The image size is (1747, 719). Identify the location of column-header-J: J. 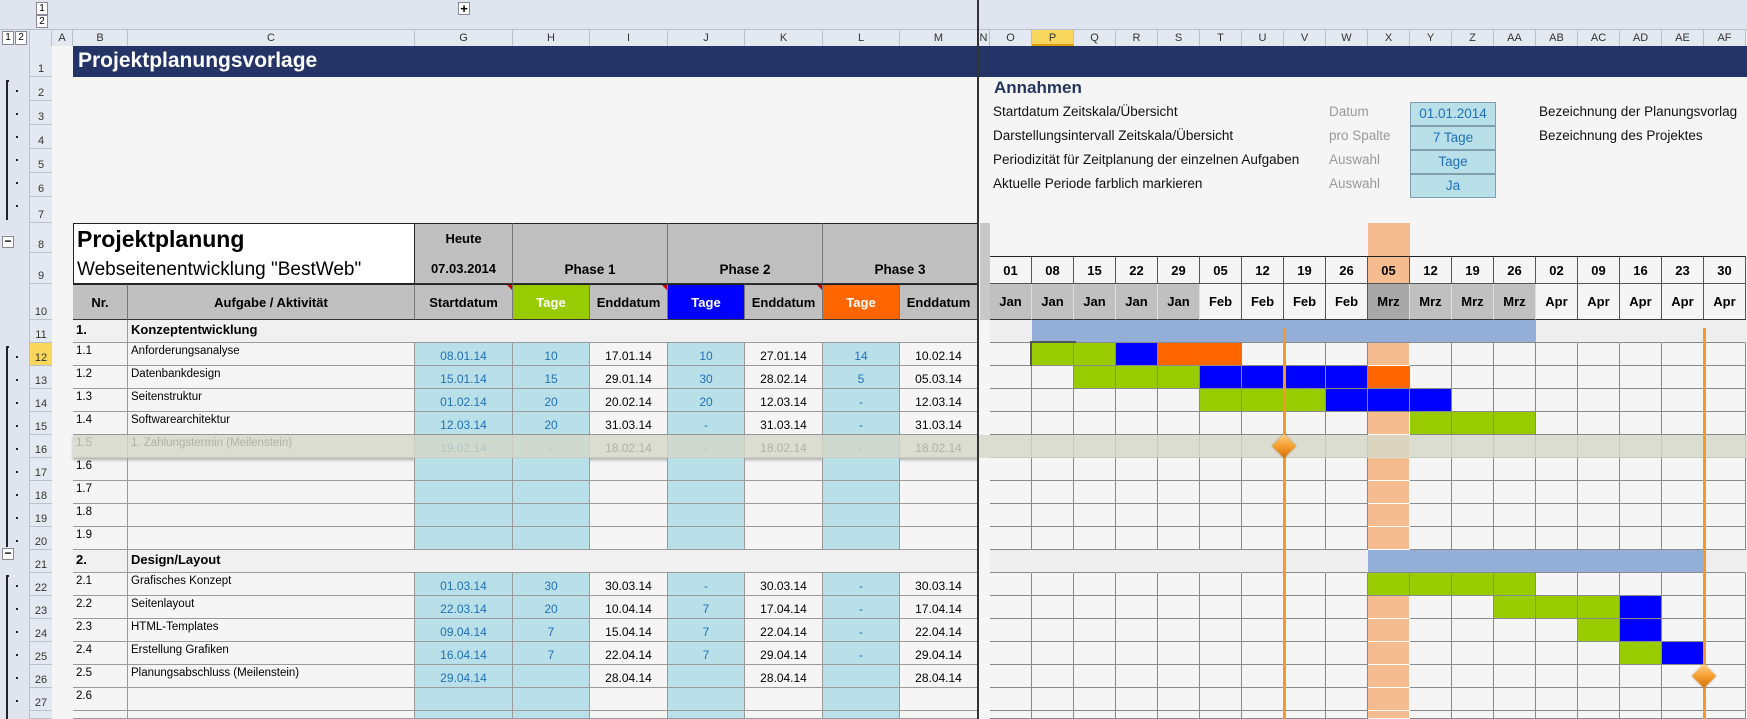
(706, 38).